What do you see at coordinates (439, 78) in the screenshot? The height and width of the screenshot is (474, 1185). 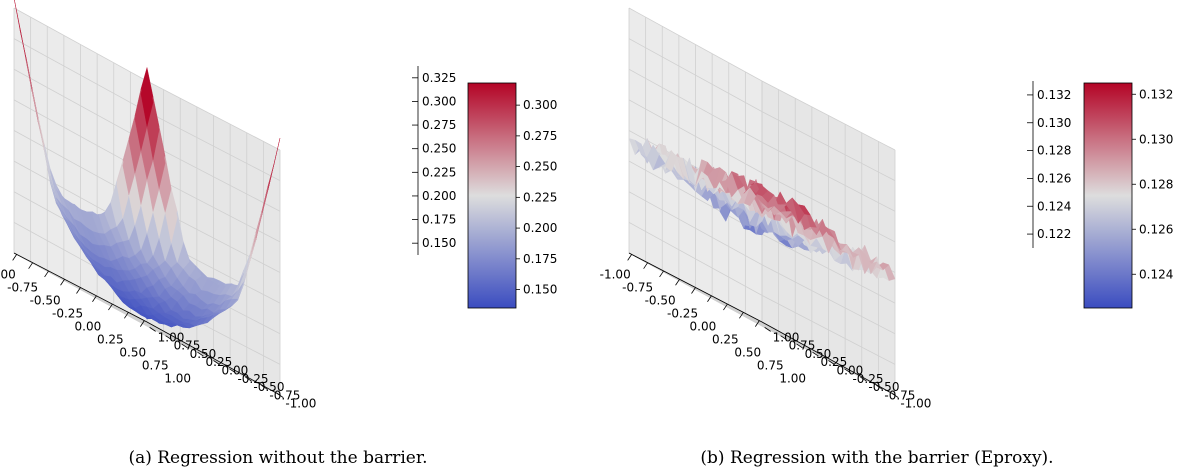 I see `z-tick-label: 0.325` at bounding box center [439, 78].